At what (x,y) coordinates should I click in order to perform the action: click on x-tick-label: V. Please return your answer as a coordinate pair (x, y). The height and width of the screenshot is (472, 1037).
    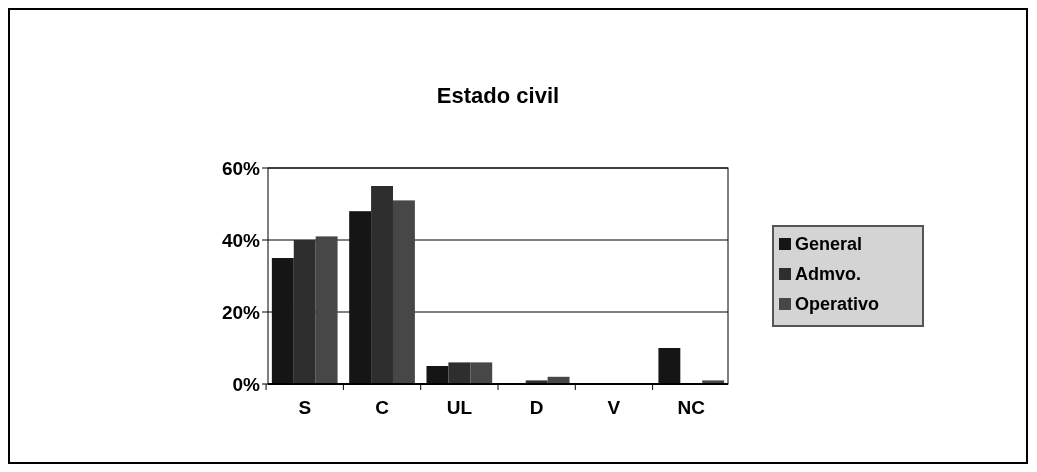
    Looking at the image, I should click on (614, 407).